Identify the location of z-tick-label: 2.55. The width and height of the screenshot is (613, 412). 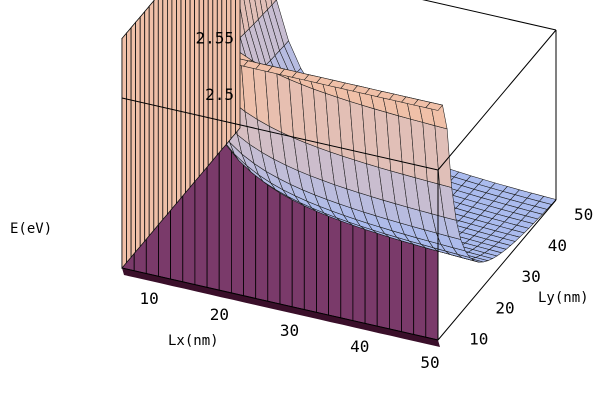
(214, 37).